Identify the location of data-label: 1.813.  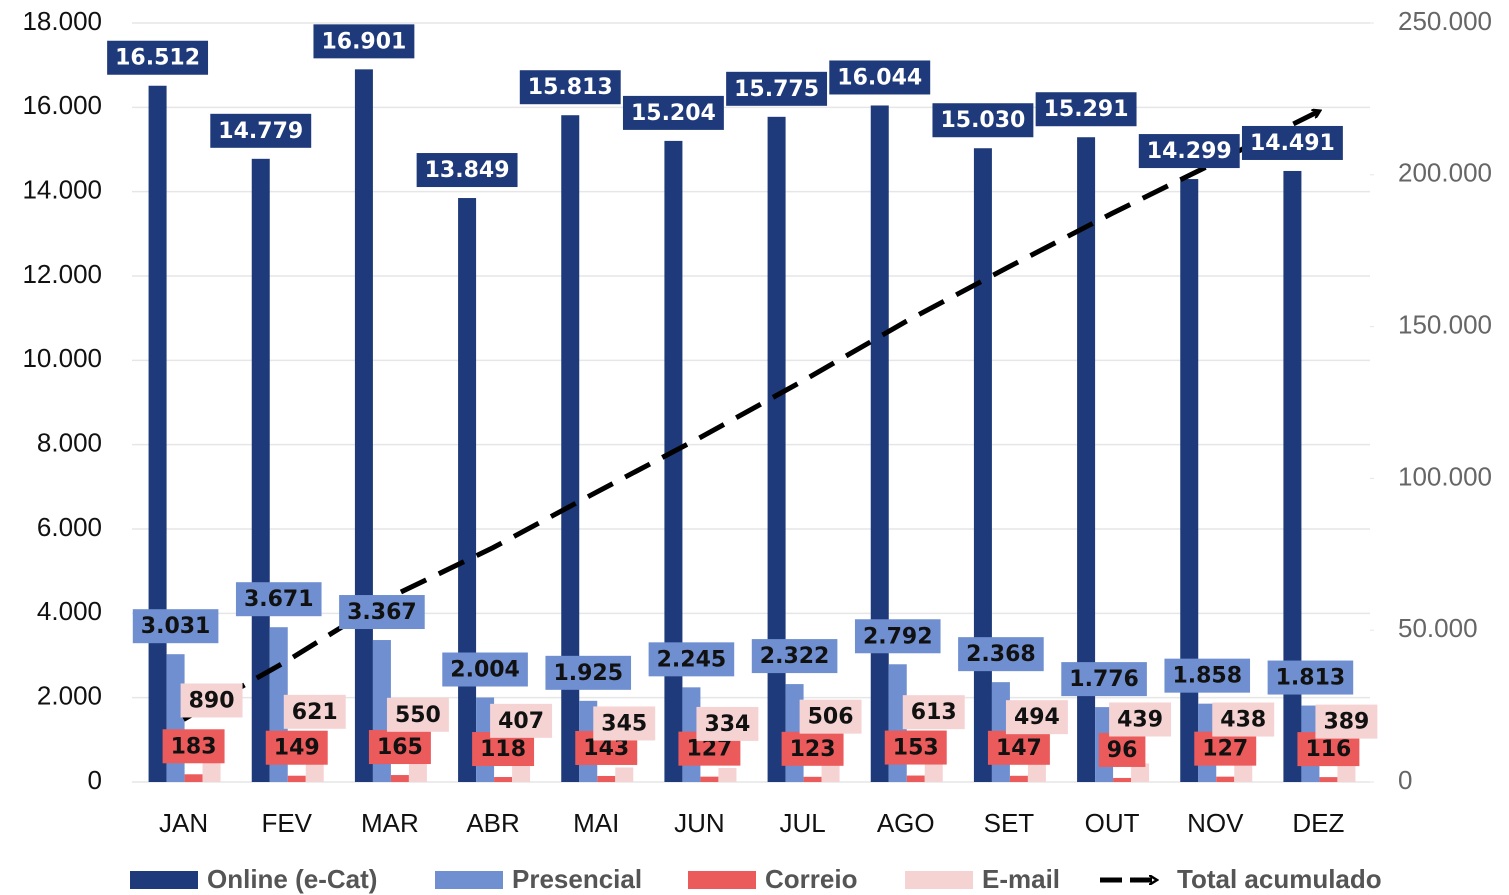
(1310, 677).